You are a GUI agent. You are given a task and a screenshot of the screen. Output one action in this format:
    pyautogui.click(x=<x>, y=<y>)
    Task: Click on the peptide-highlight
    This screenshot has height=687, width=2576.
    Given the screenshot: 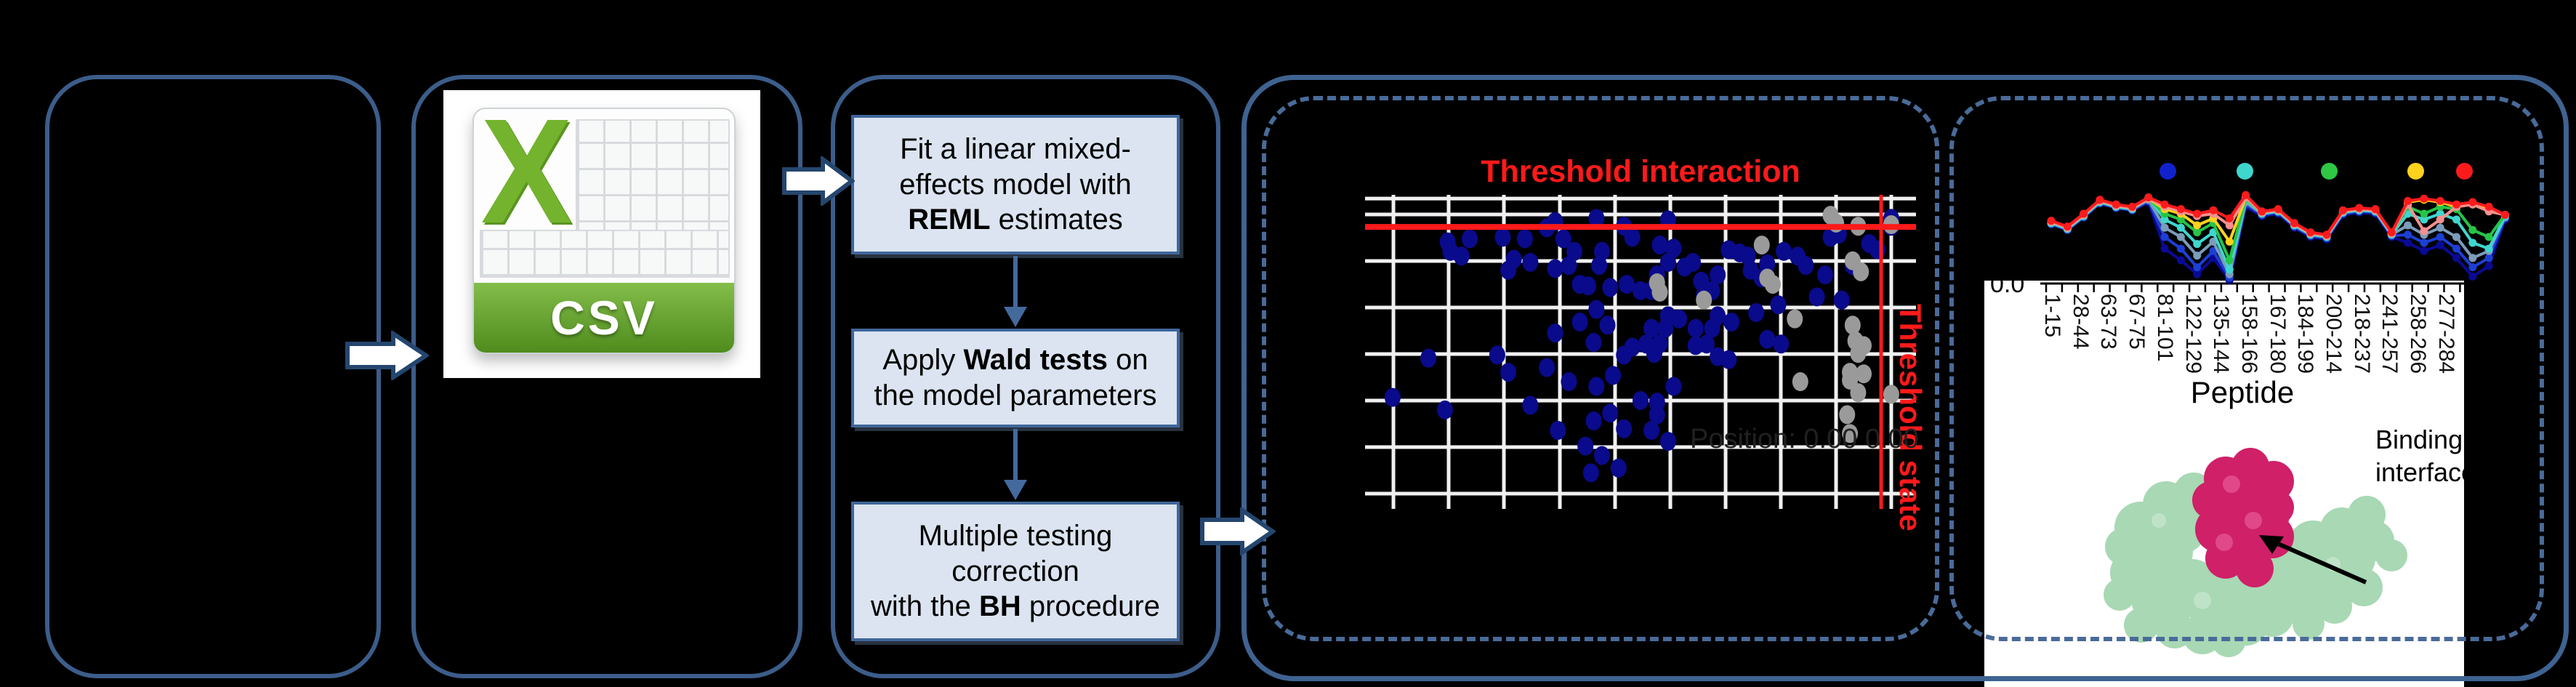 What is the action you would take?
    pyautogui.click(x=2238, y=513)
    